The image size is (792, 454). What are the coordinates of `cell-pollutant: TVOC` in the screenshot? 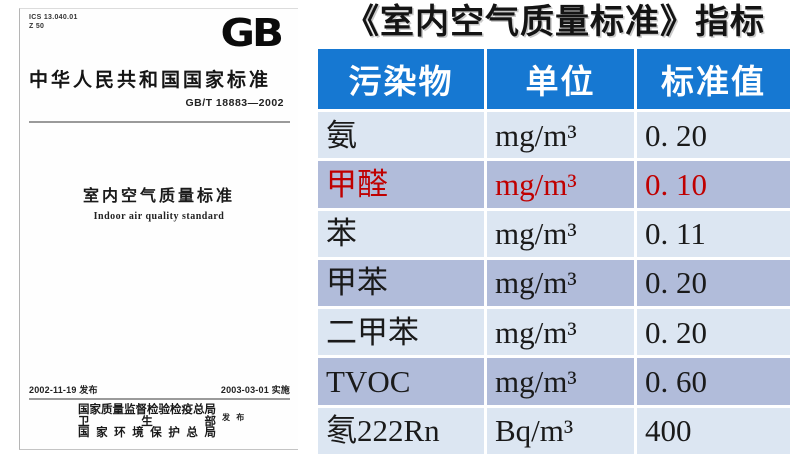 It's located at (401, 381).